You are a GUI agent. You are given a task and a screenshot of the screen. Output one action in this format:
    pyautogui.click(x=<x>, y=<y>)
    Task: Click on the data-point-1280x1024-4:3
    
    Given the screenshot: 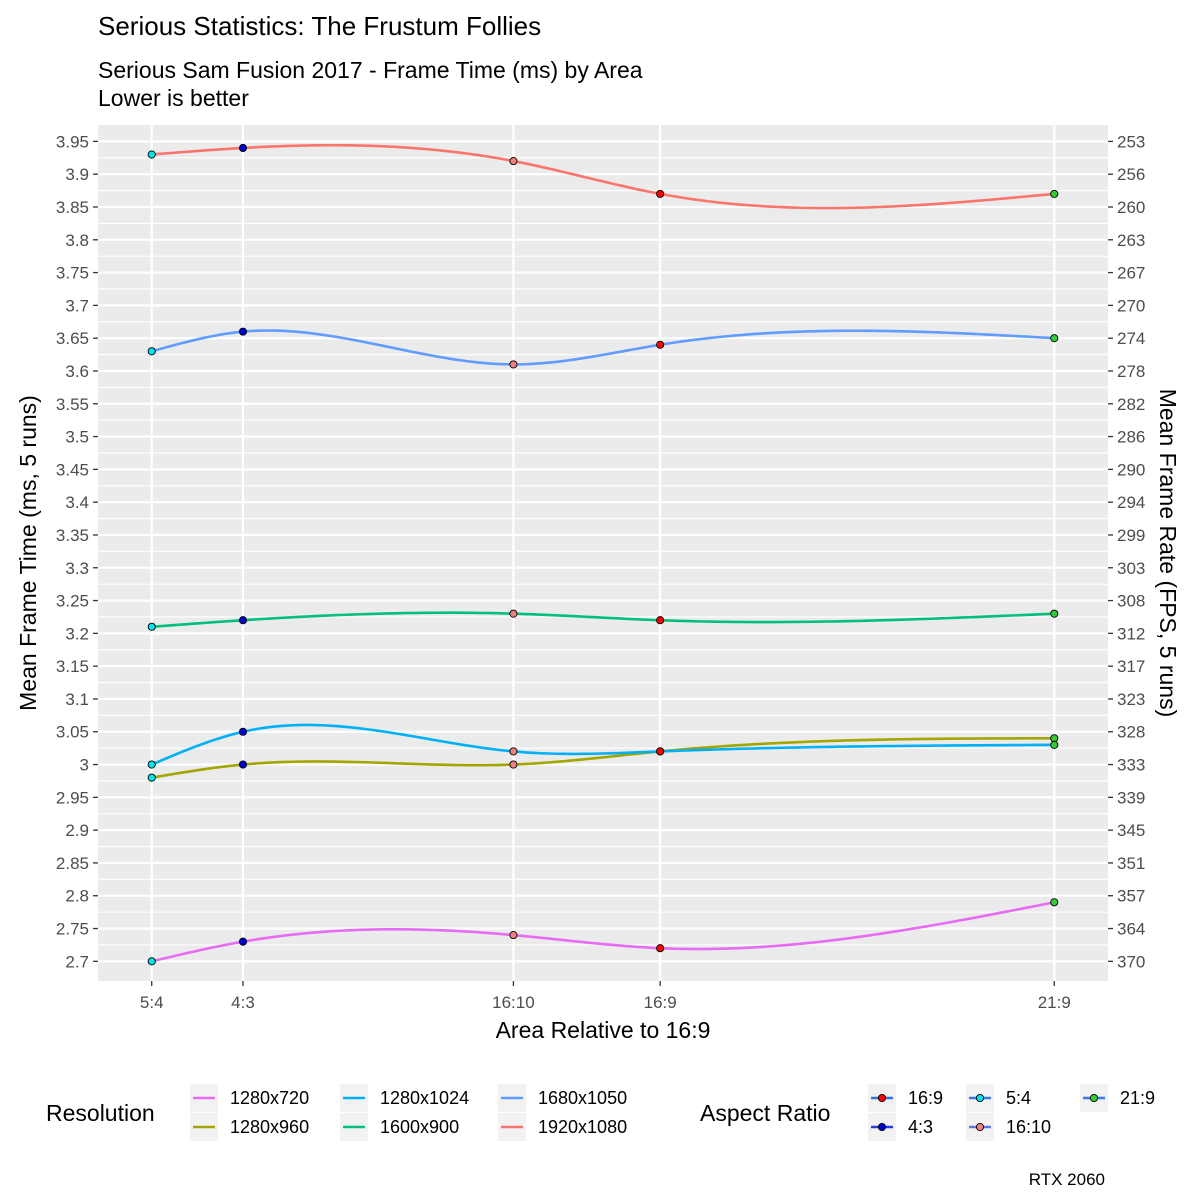 What is the action you would take?
    pyautogui.click(x=243, y=731)
    